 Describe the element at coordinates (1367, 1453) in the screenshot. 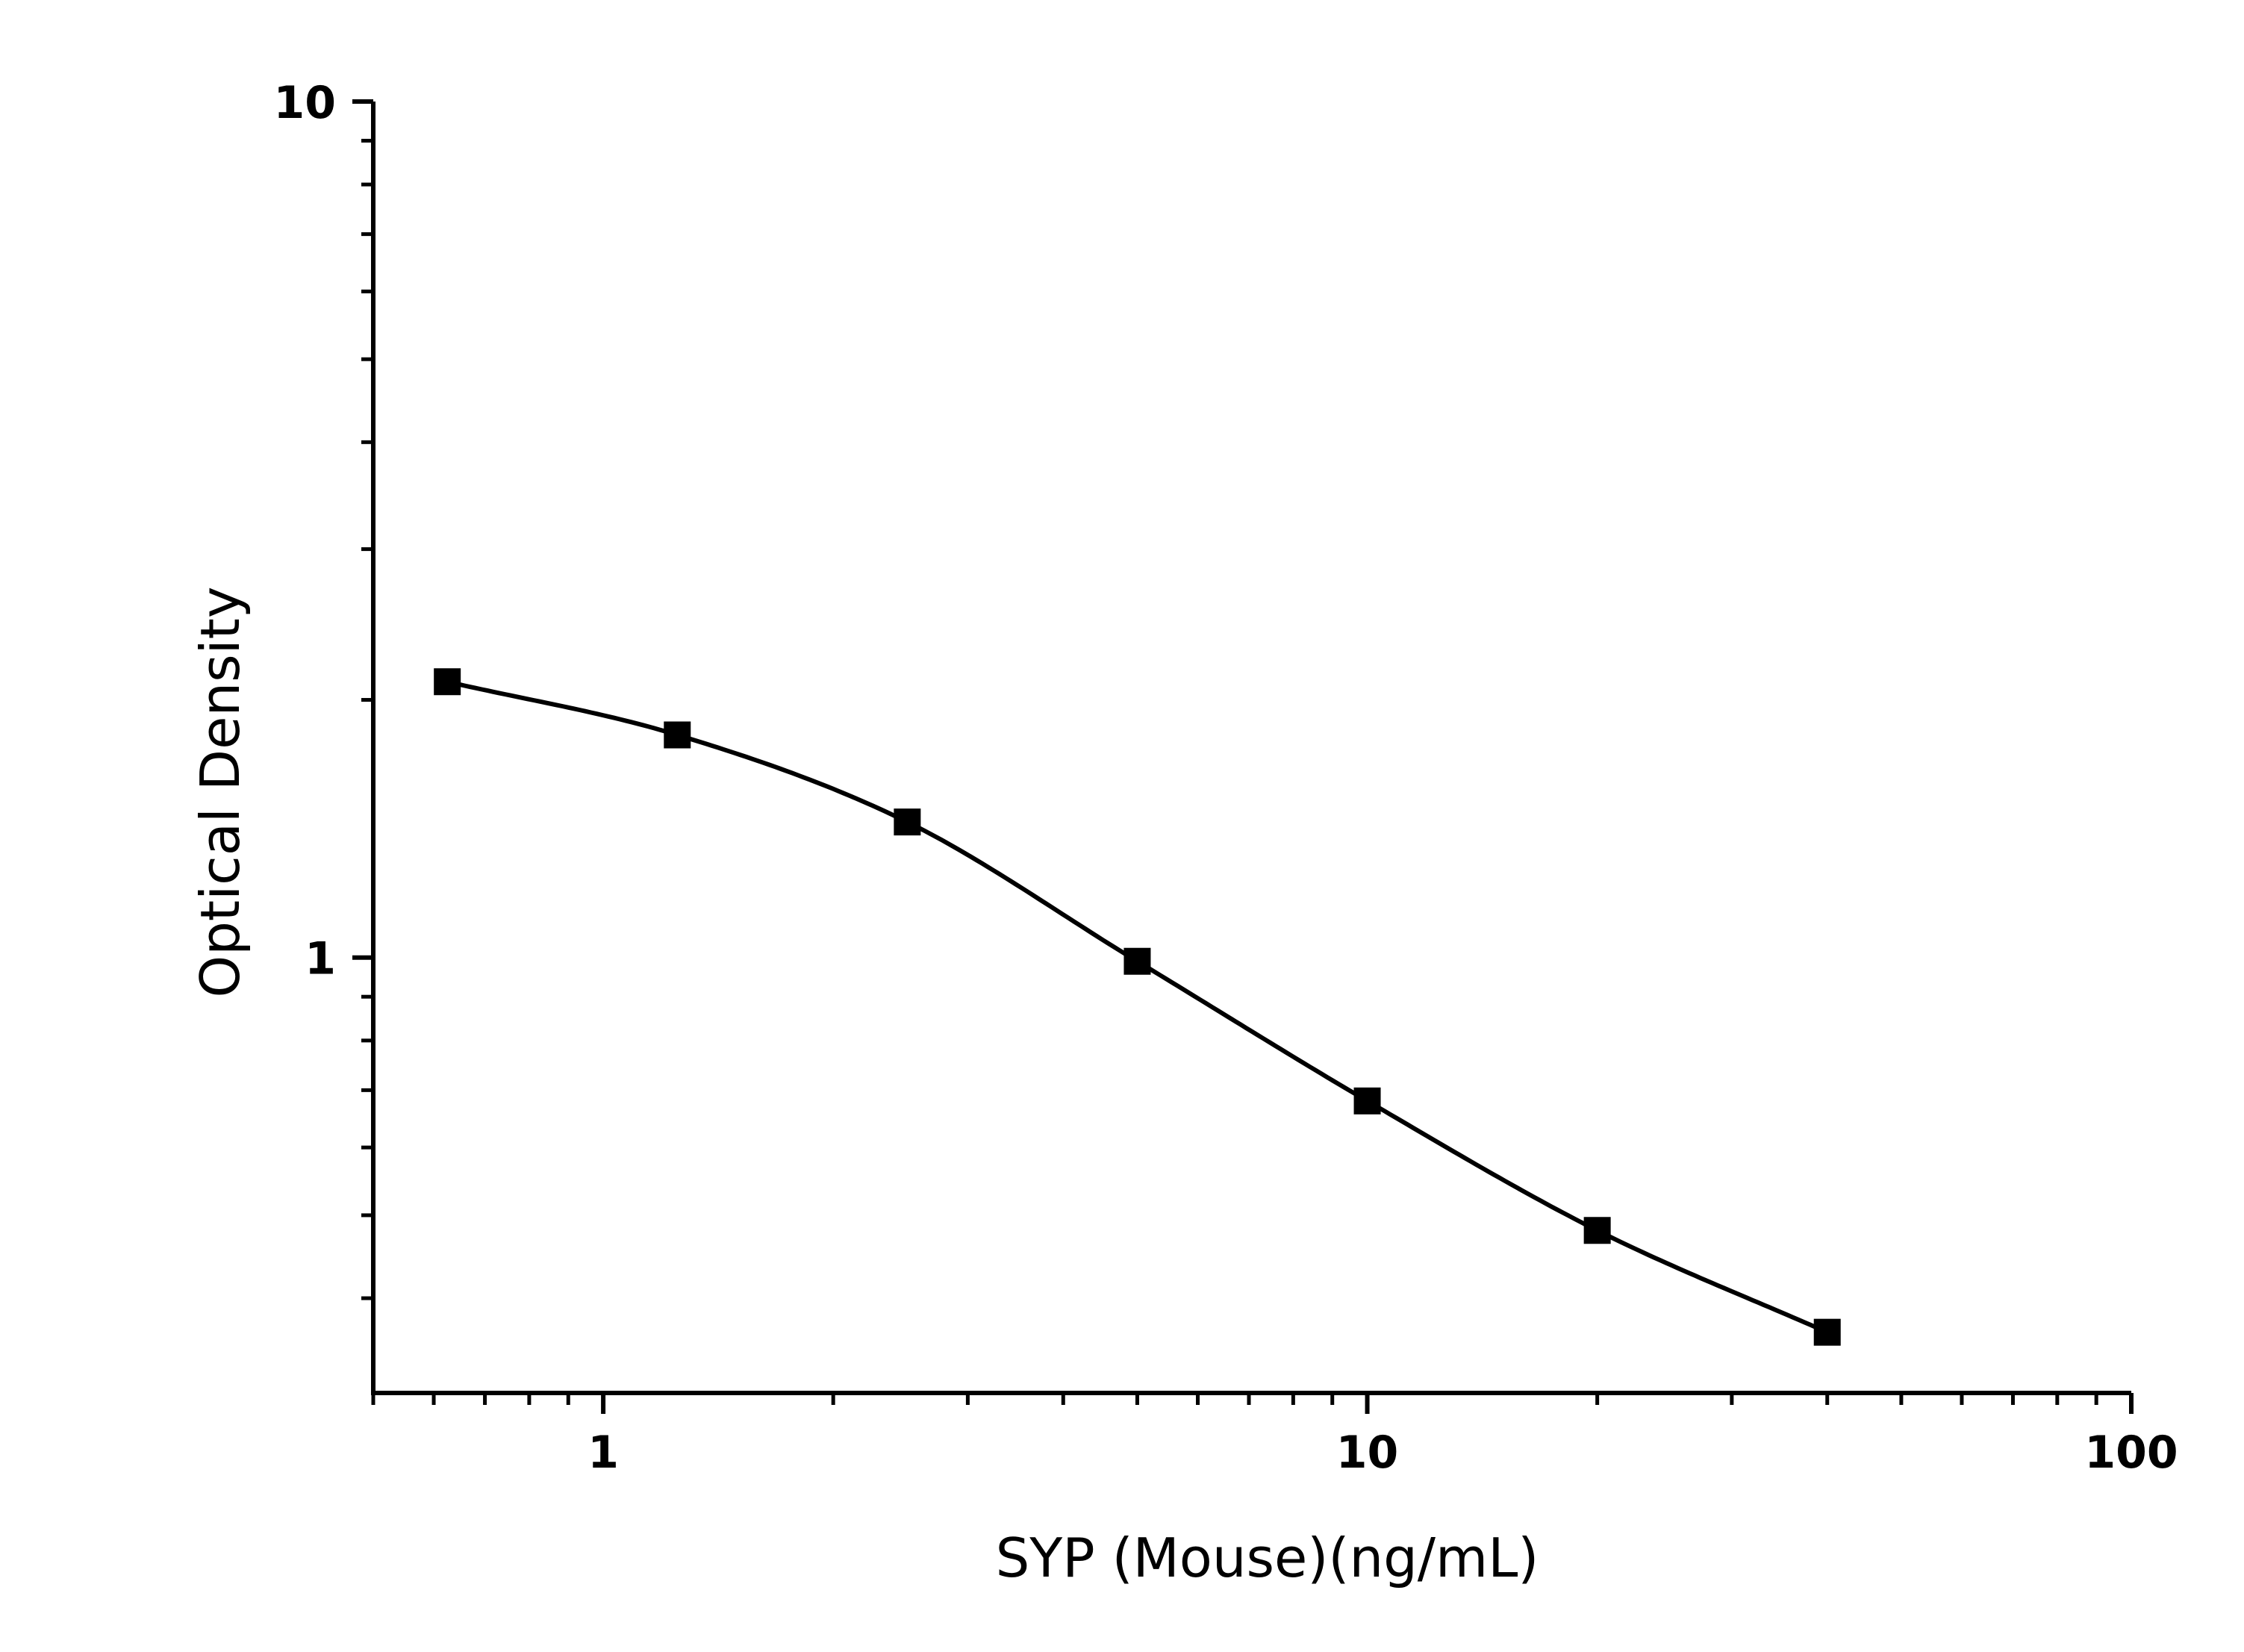

I see `x-tick-label: 10` at that location.